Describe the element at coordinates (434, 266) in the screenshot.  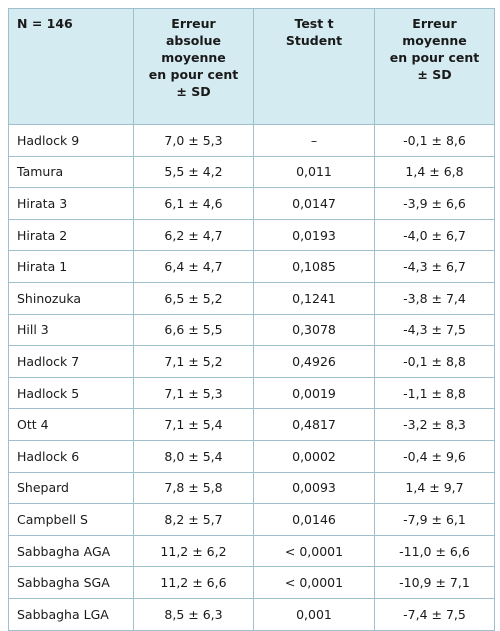
I see `table-cell: -4,3 ± 6,7` at that location.